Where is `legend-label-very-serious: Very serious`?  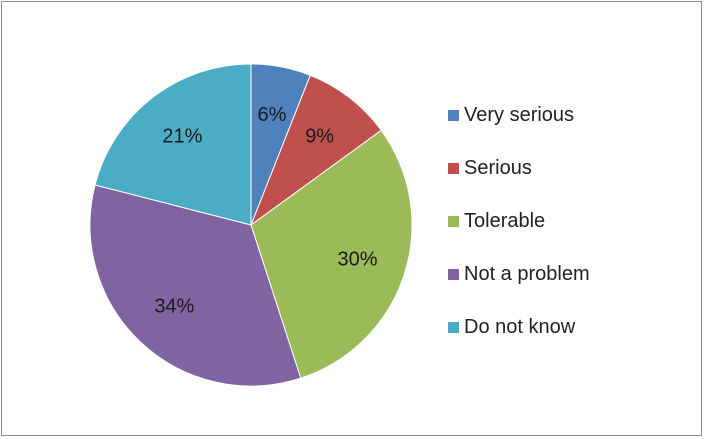 legend-label-very-serious: Very serious is located at coordinates (519, 114).